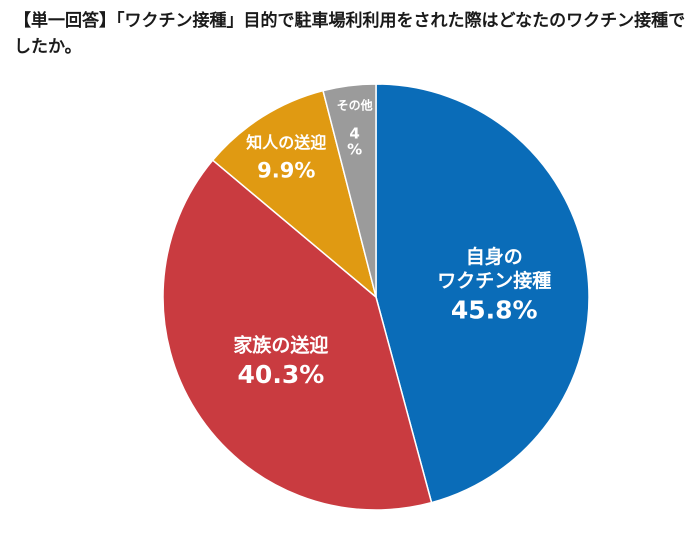 This screenshot has height=537, width=700. What do you see at coordinates (494, 256) in the screenshot?
I see `slice-name-label: 自身の` at bounding box center [494, 256].